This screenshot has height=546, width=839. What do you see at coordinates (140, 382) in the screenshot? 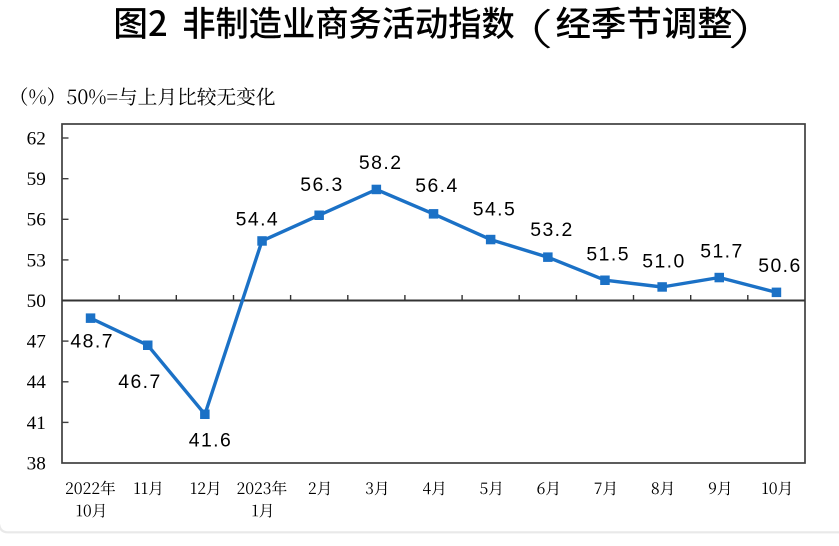
I see `svg-text: 46.7` at bounding box center [140, 382].